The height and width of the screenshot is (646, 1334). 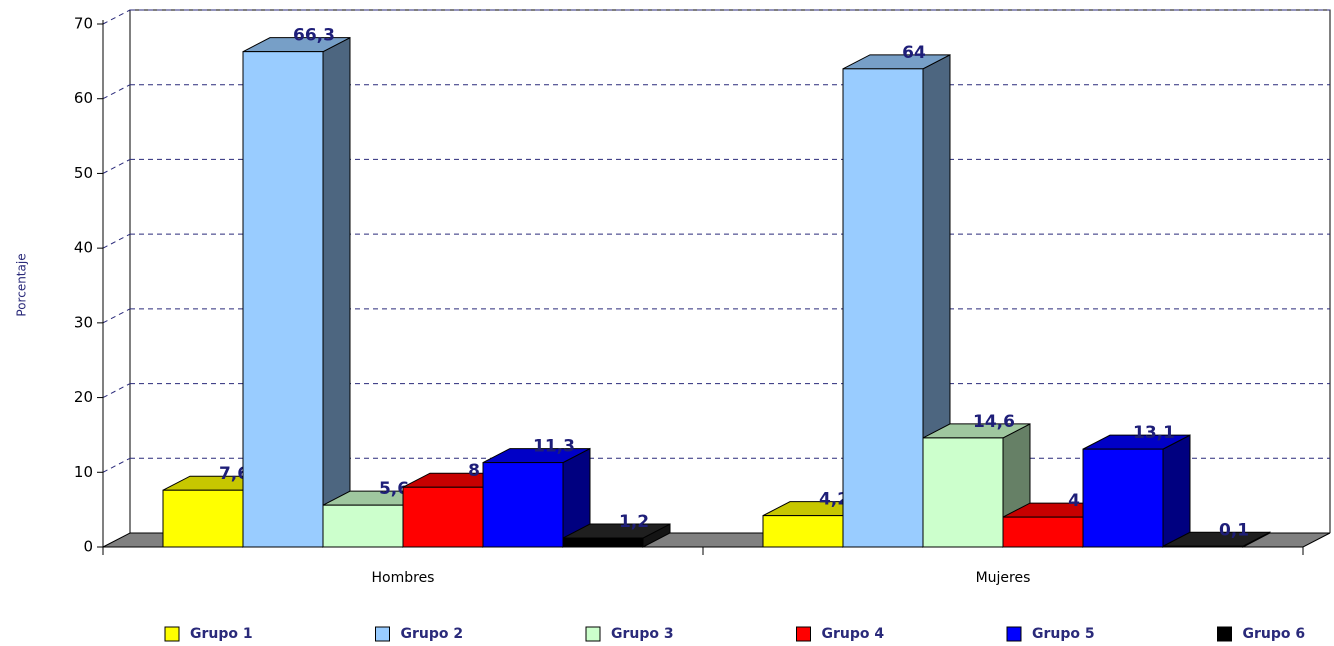 What do you see at coordinates (853, 634) in the screenshot?
I see `legend-label: Grupo 4` at bounding box center [853, 634].